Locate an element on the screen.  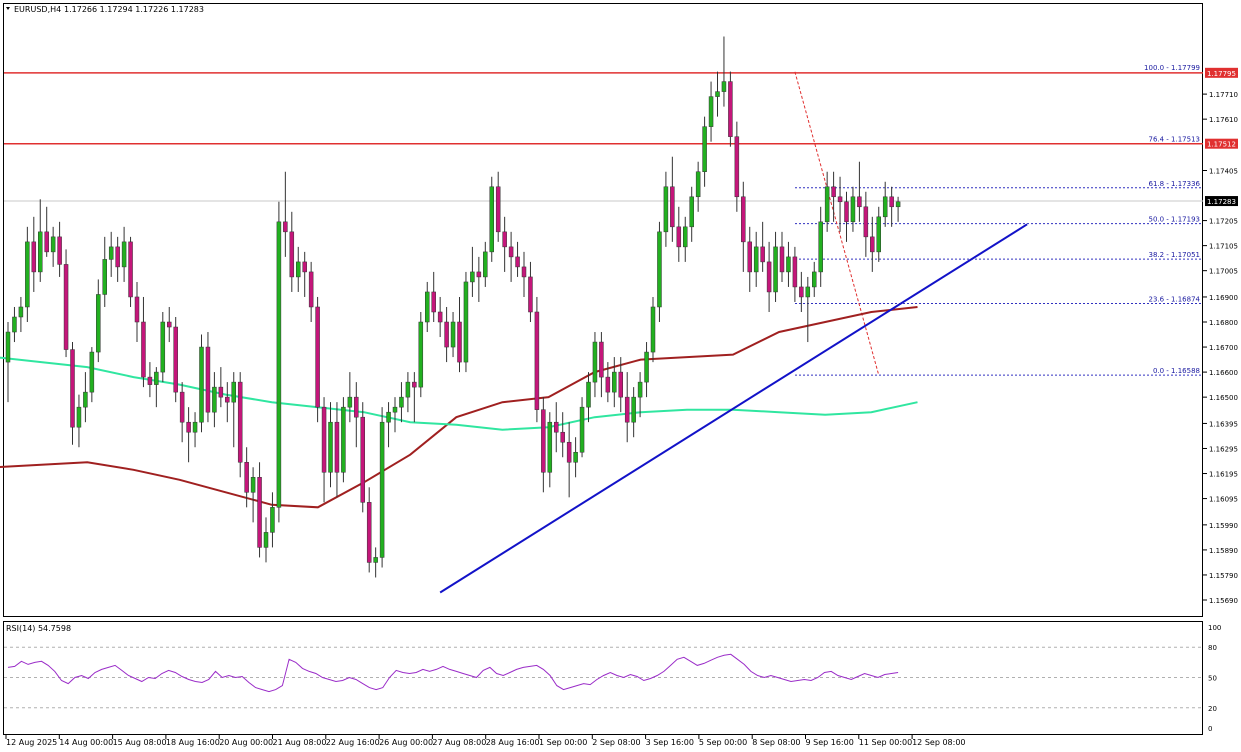
price-tick-label: 1.15990 is located at coordinates (1223, 526).